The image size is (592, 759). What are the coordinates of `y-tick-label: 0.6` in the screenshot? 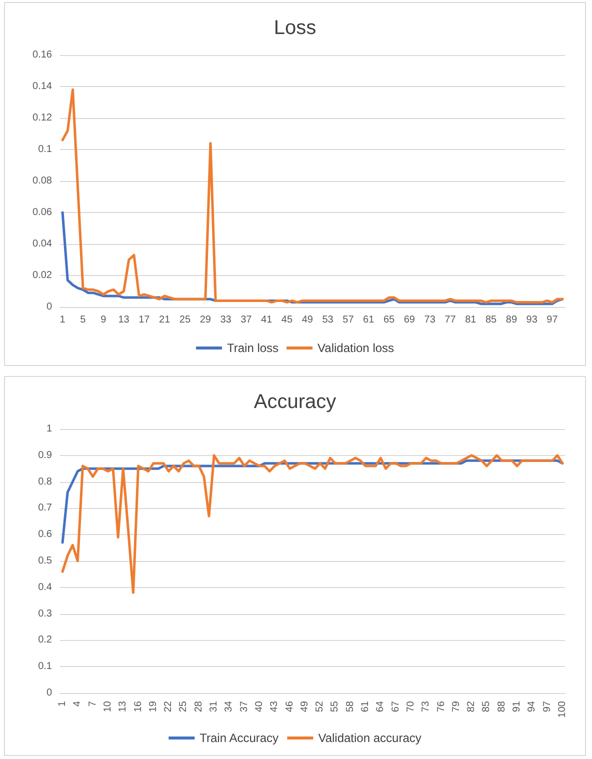 It's located at (45, 534).